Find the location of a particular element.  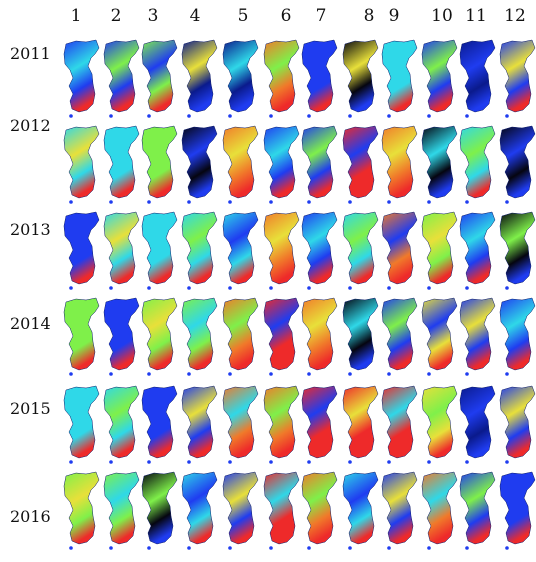

month-label-4: 4 is located at coordinates (195, 16).